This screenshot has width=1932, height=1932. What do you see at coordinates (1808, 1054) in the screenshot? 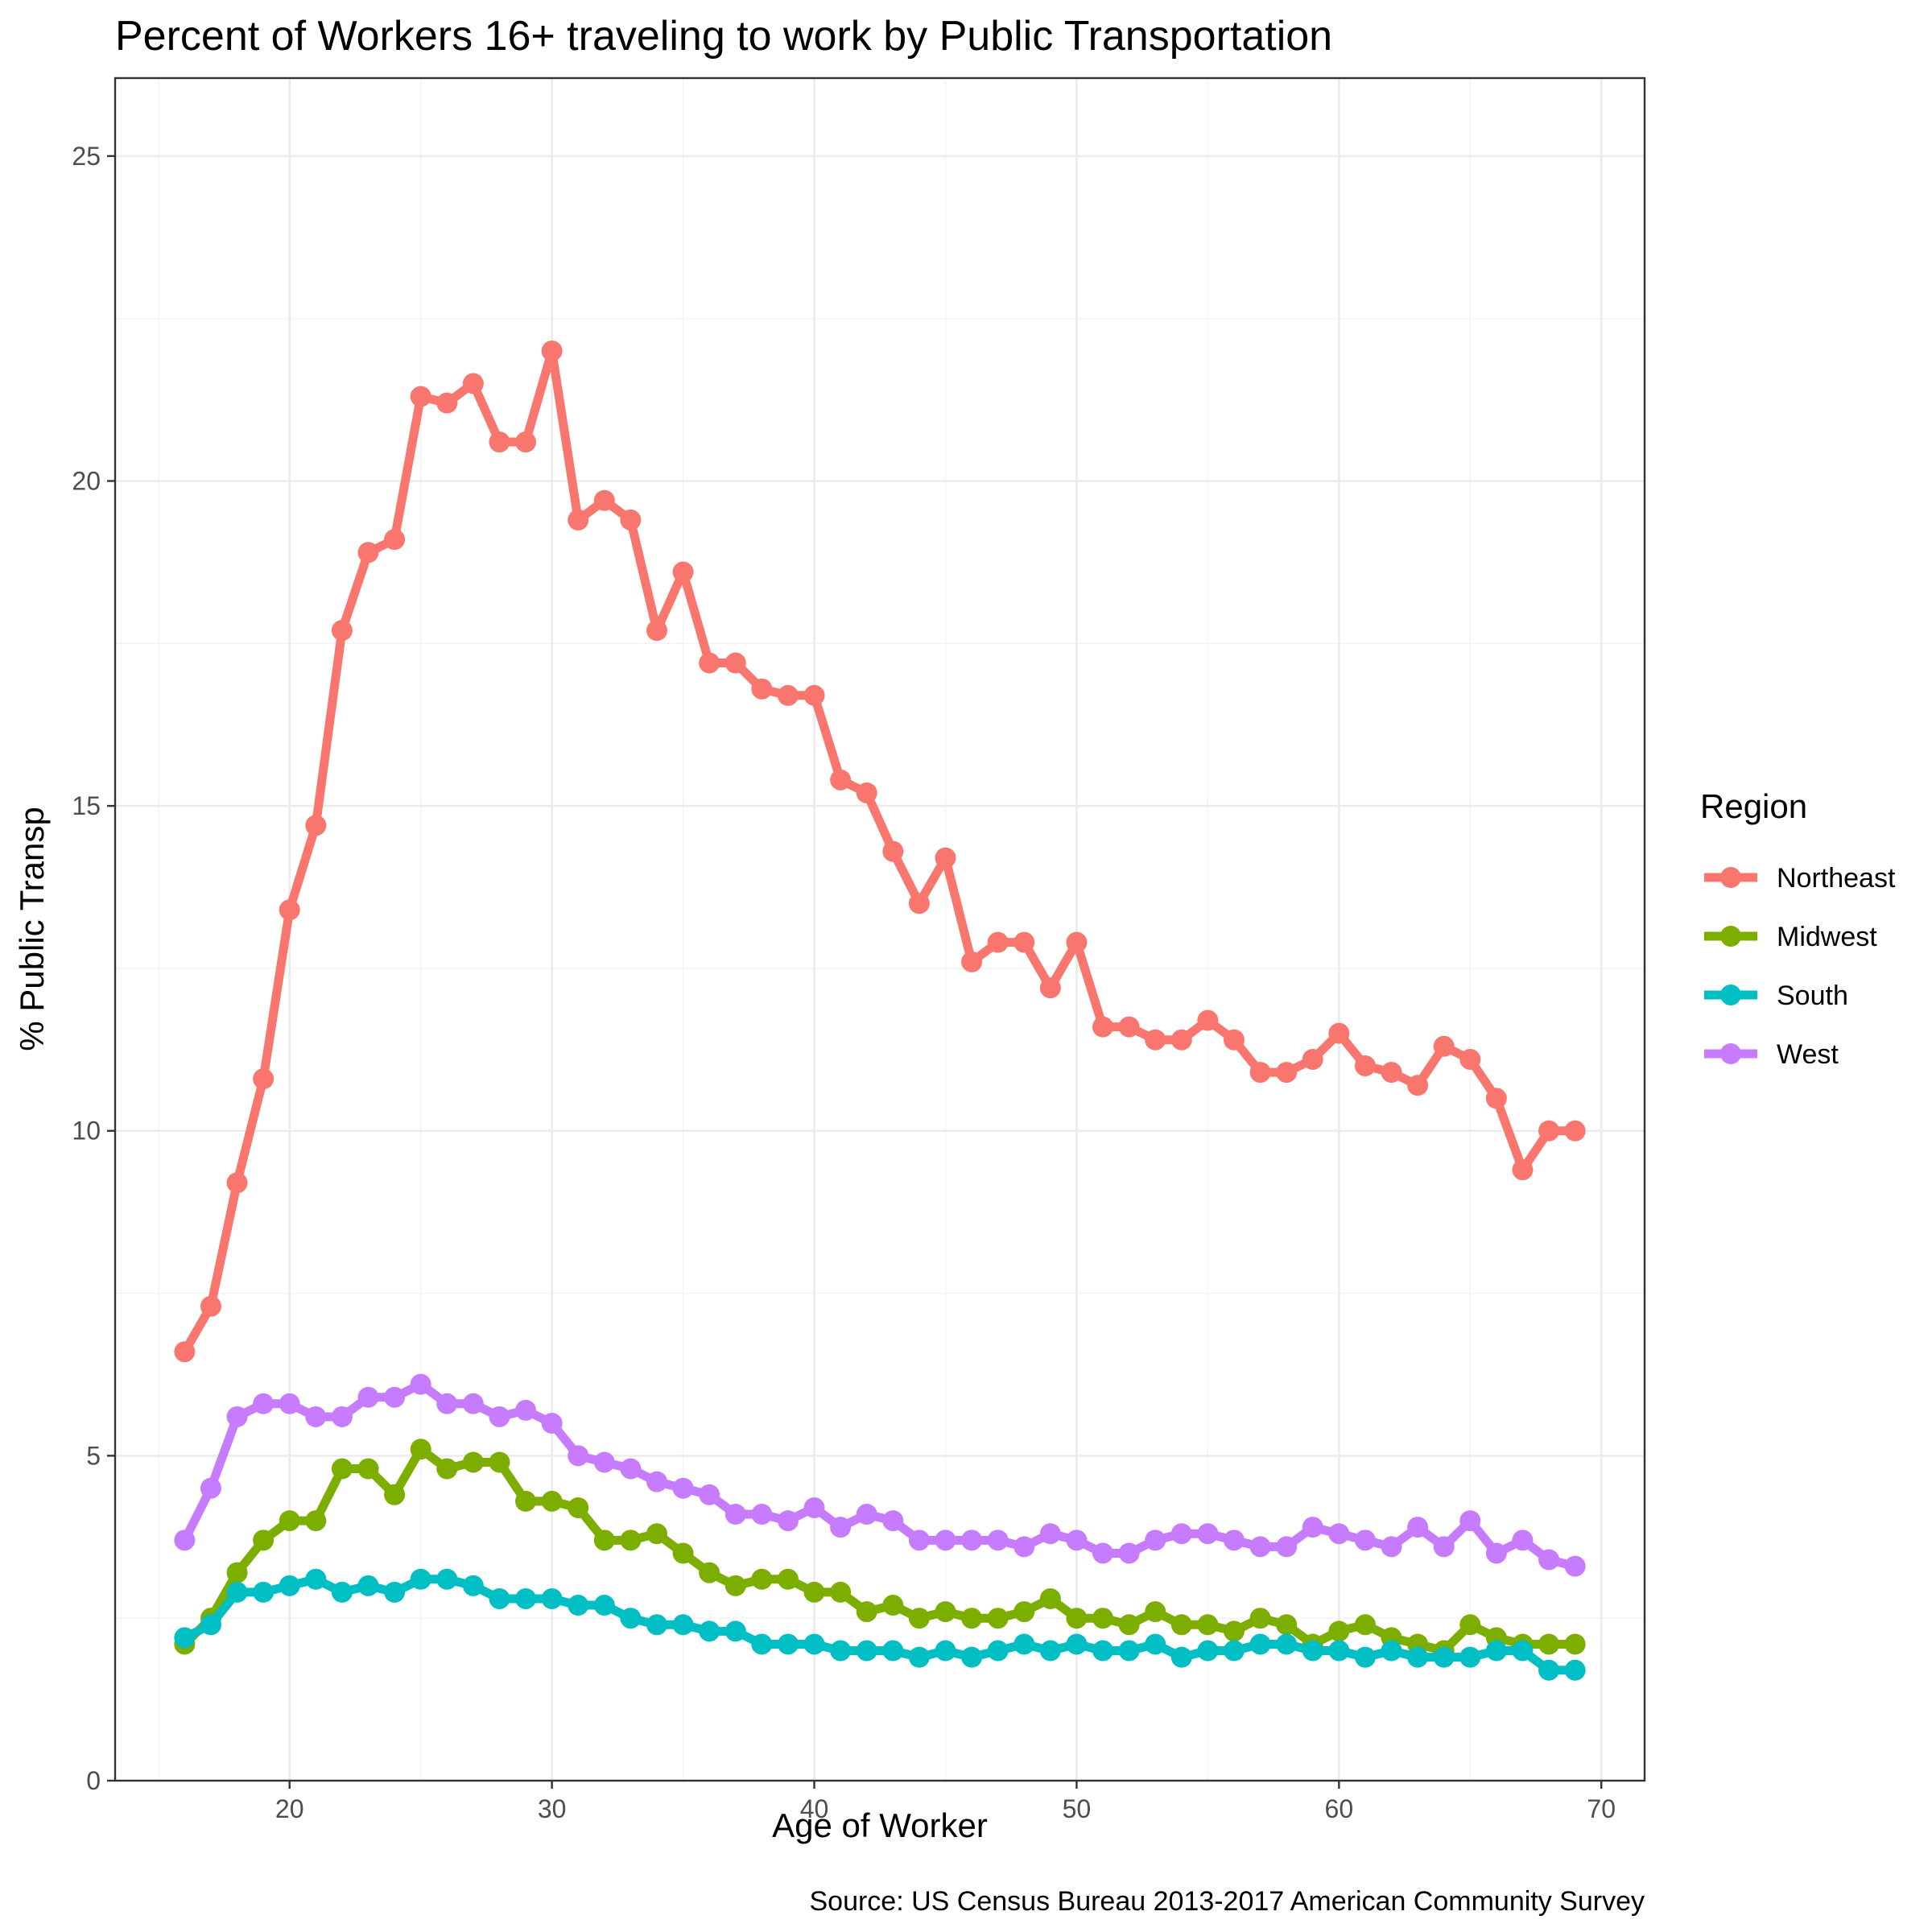
I see `legend-label-west: West` at bounding box center [1808, 1054].